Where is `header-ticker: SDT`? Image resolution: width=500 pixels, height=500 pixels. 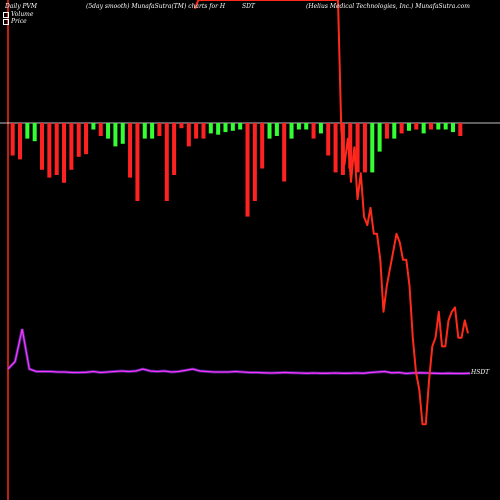 header-ticker: SDT is located at coordinates (248, 6).